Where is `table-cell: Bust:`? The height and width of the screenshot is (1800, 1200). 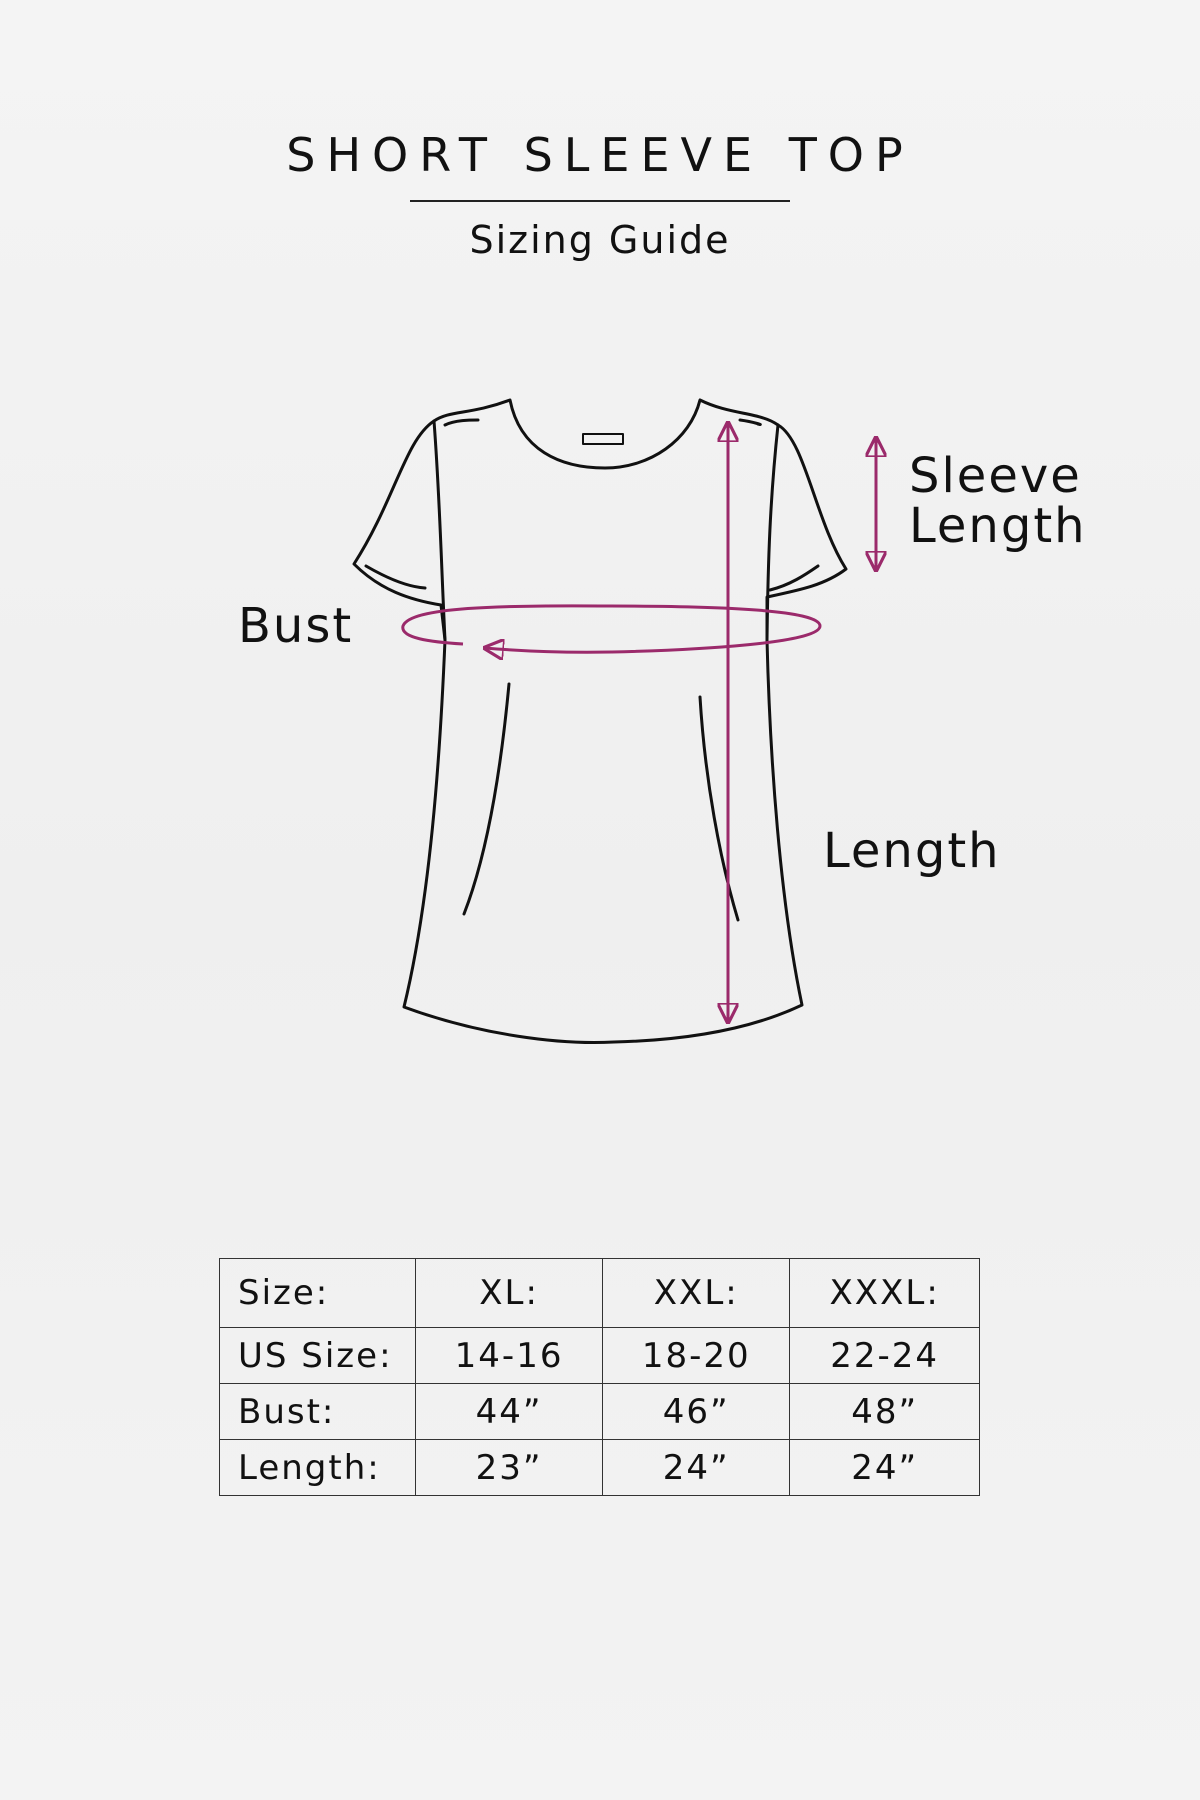 table-cell: Bust: is located at coordinates (317, 1411).